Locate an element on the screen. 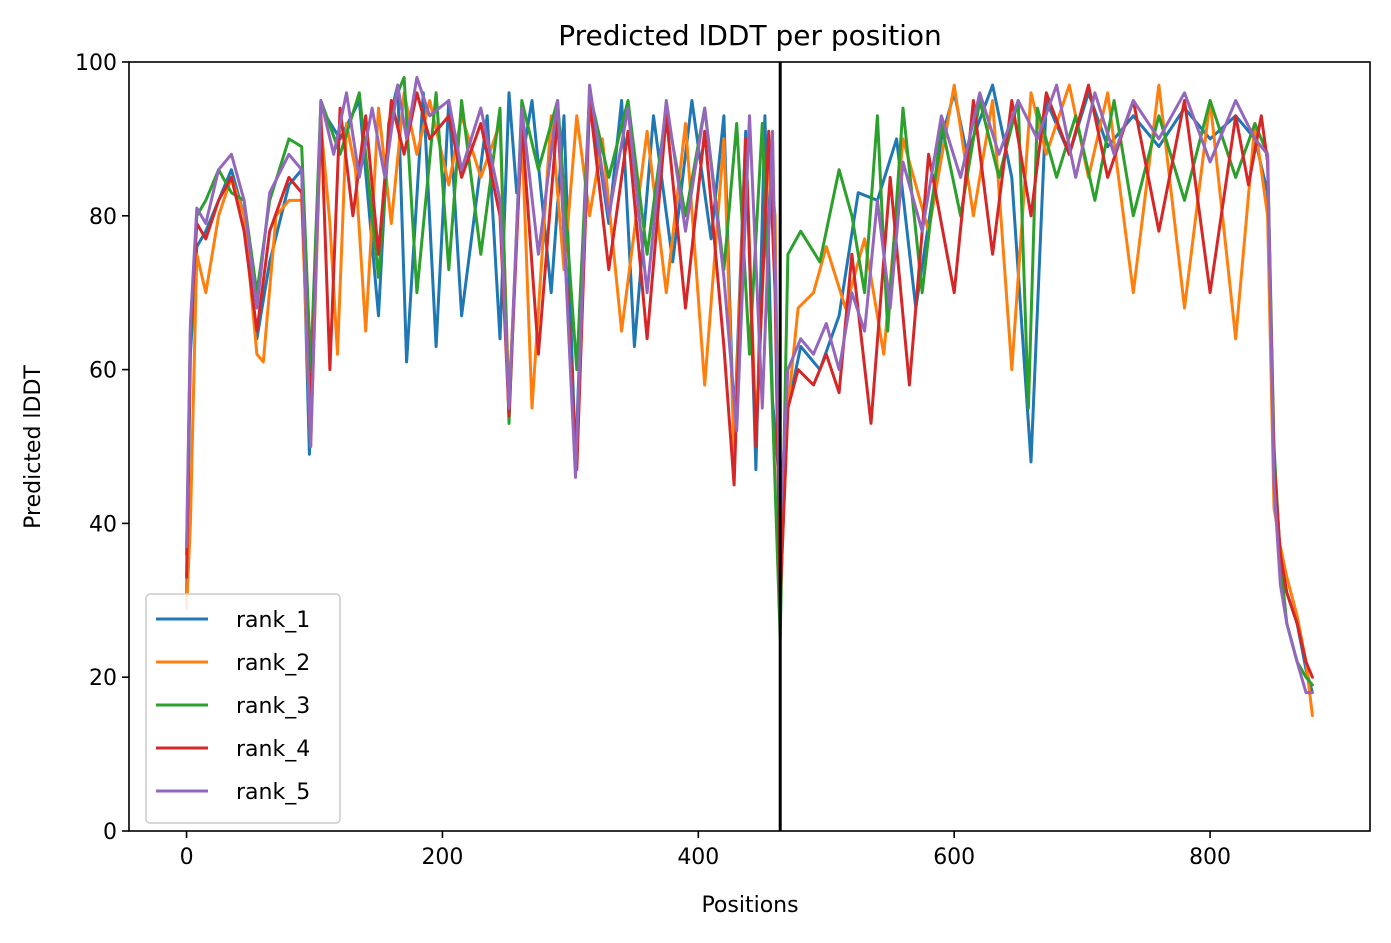  x-tick-label: 800 is located at coordinates (1210, 857).